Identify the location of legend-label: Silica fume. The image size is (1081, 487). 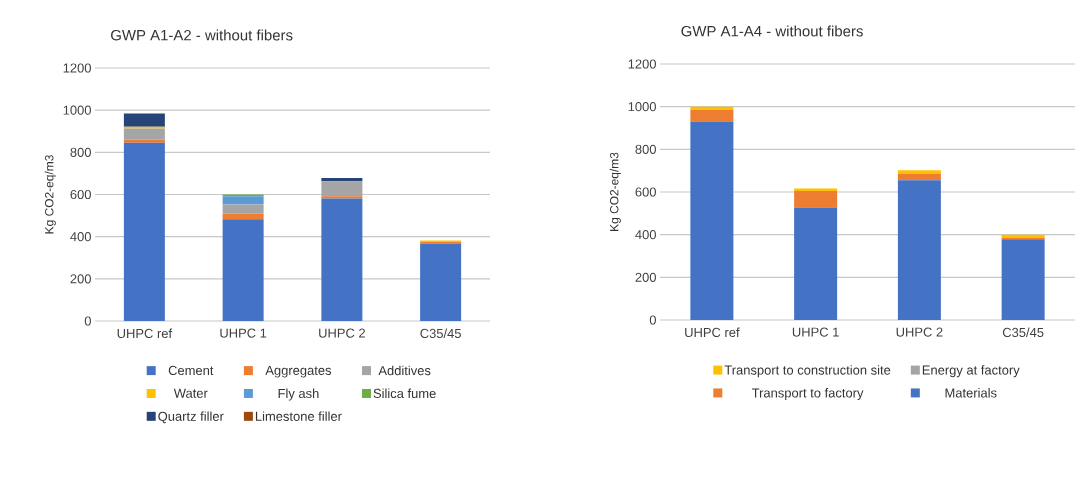
(404, 393).